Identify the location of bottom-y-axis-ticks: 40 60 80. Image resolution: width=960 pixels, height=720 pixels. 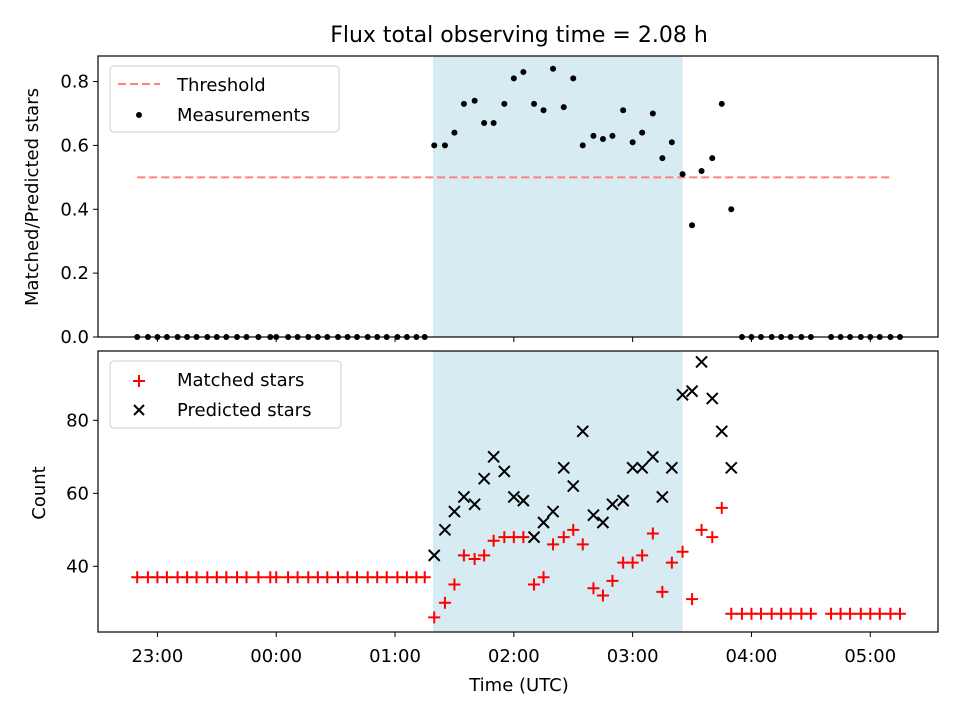
(82, 493).